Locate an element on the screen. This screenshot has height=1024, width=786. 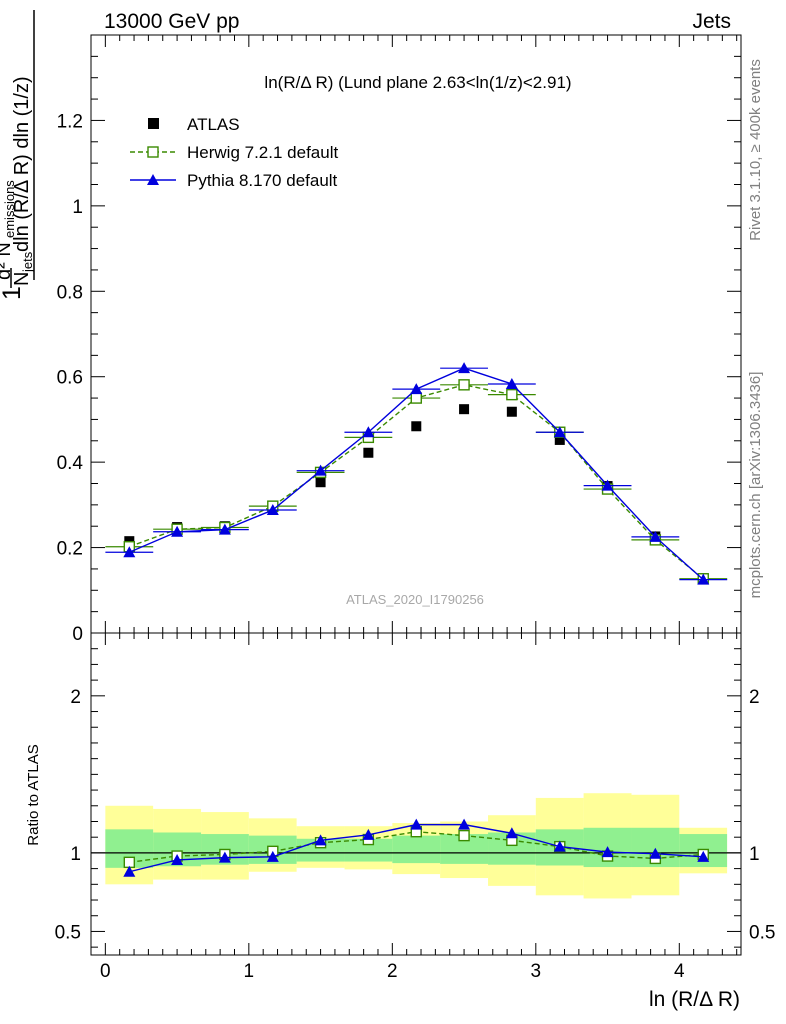
plot-title: ln(R/Δ R) (Lund plane 2.63<ln(1/z)<2.91) is located at coordinates (417, 82).